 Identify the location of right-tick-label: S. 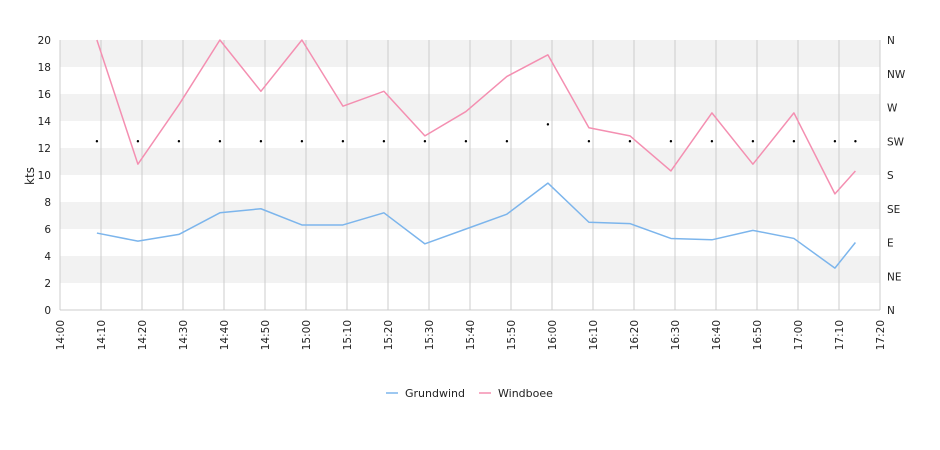
(890, 176).